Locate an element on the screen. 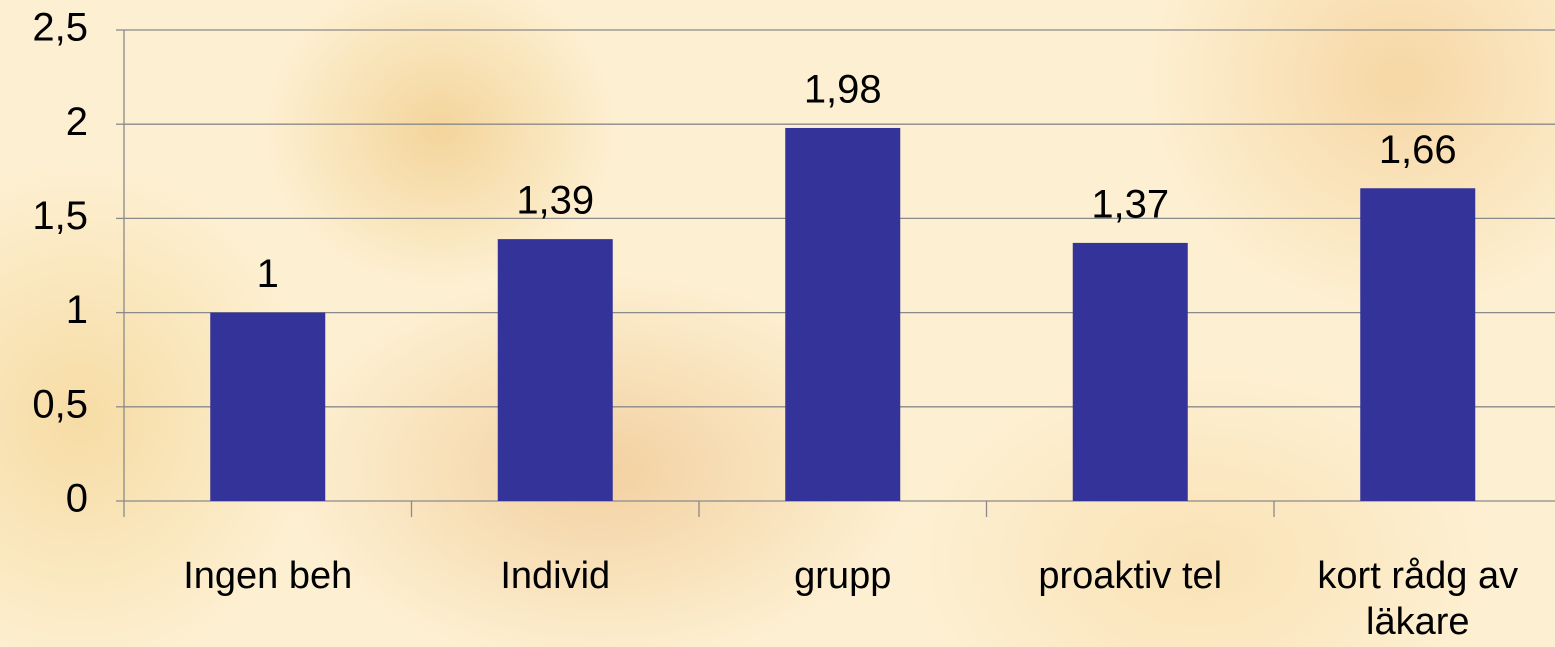  x-tick-label-box: kort rådg av läkare is located at coordinates (1418, 599).